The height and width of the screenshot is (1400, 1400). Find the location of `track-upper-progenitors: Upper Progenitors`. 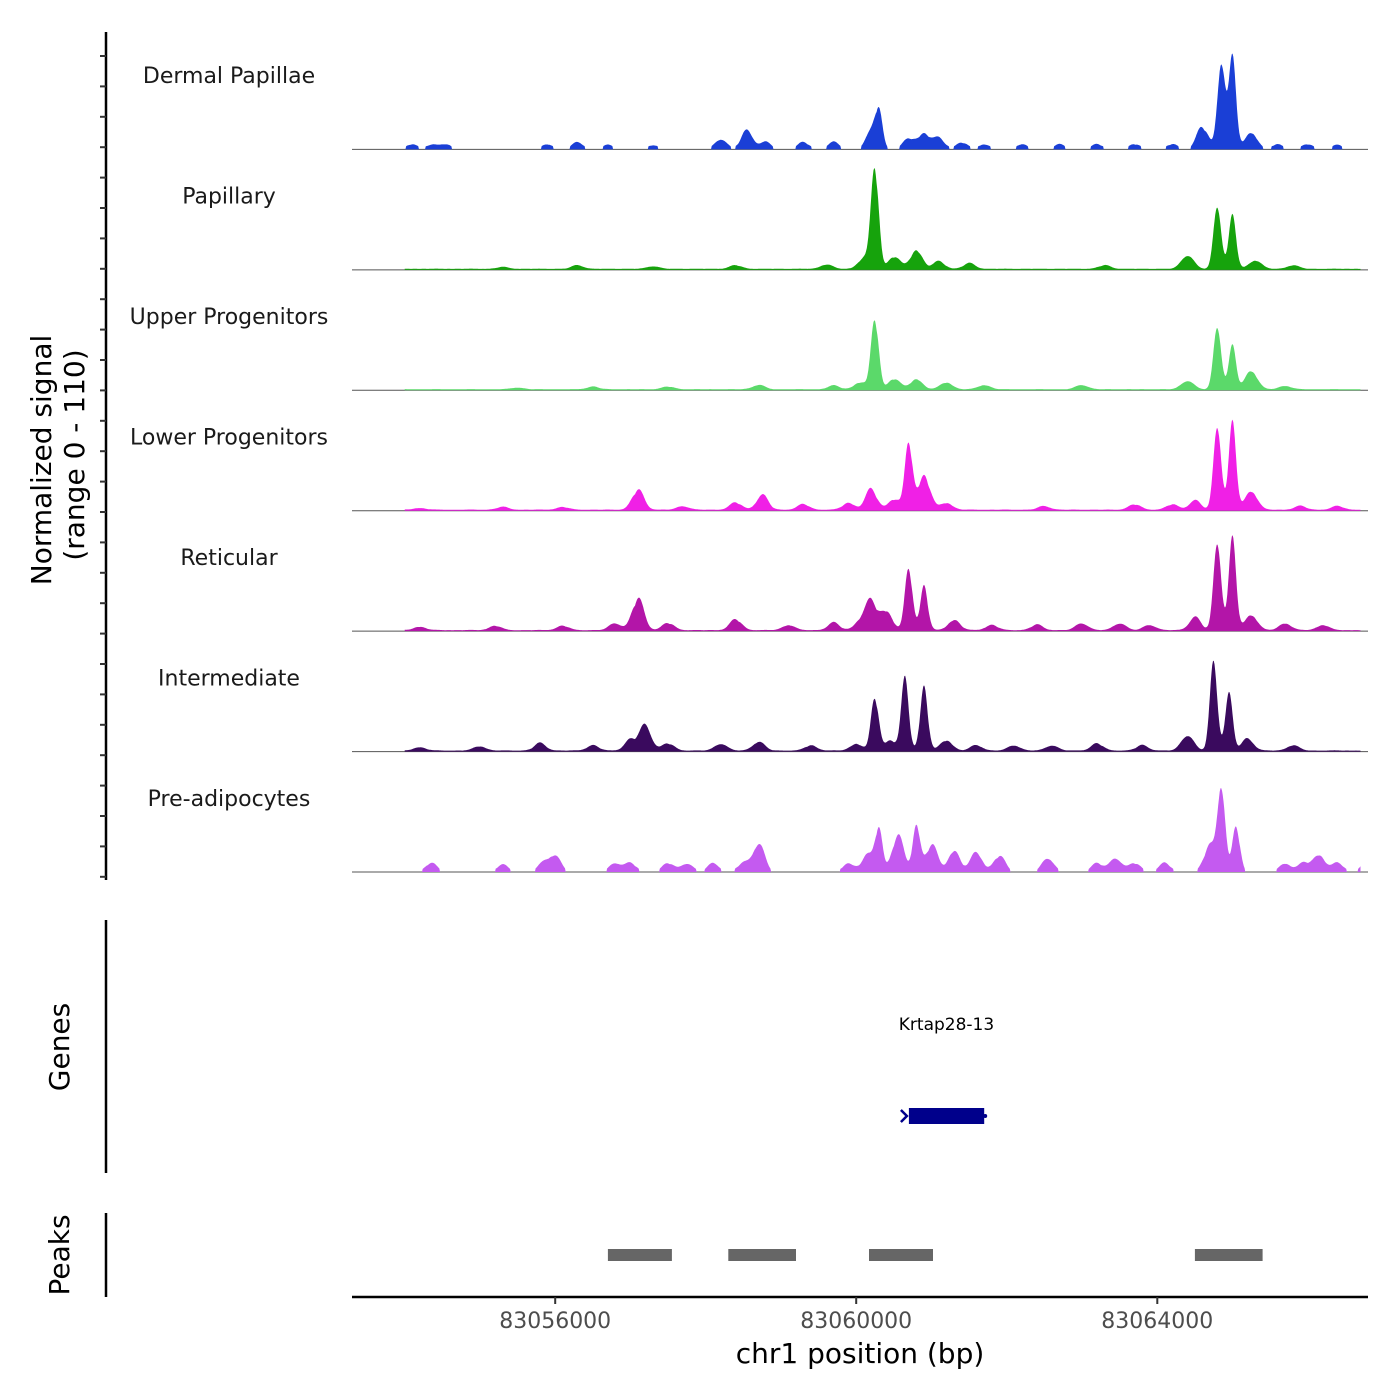

track-upper-progenitors: Upper Progenitors is located at coordinates (749, 348).